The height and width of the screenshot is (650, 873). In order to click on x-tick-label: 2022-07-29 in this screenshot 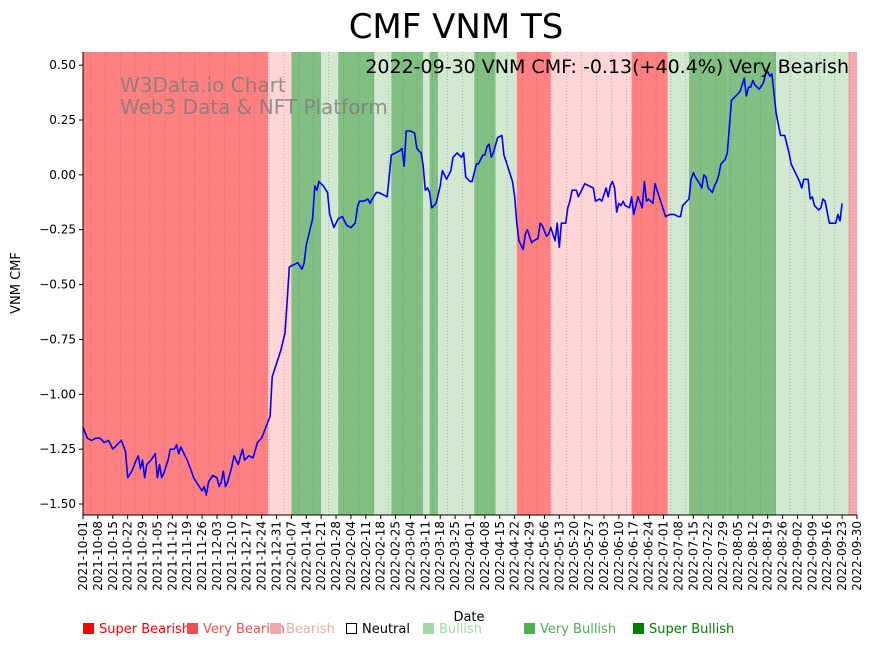, I will do `click(723, 556)`.